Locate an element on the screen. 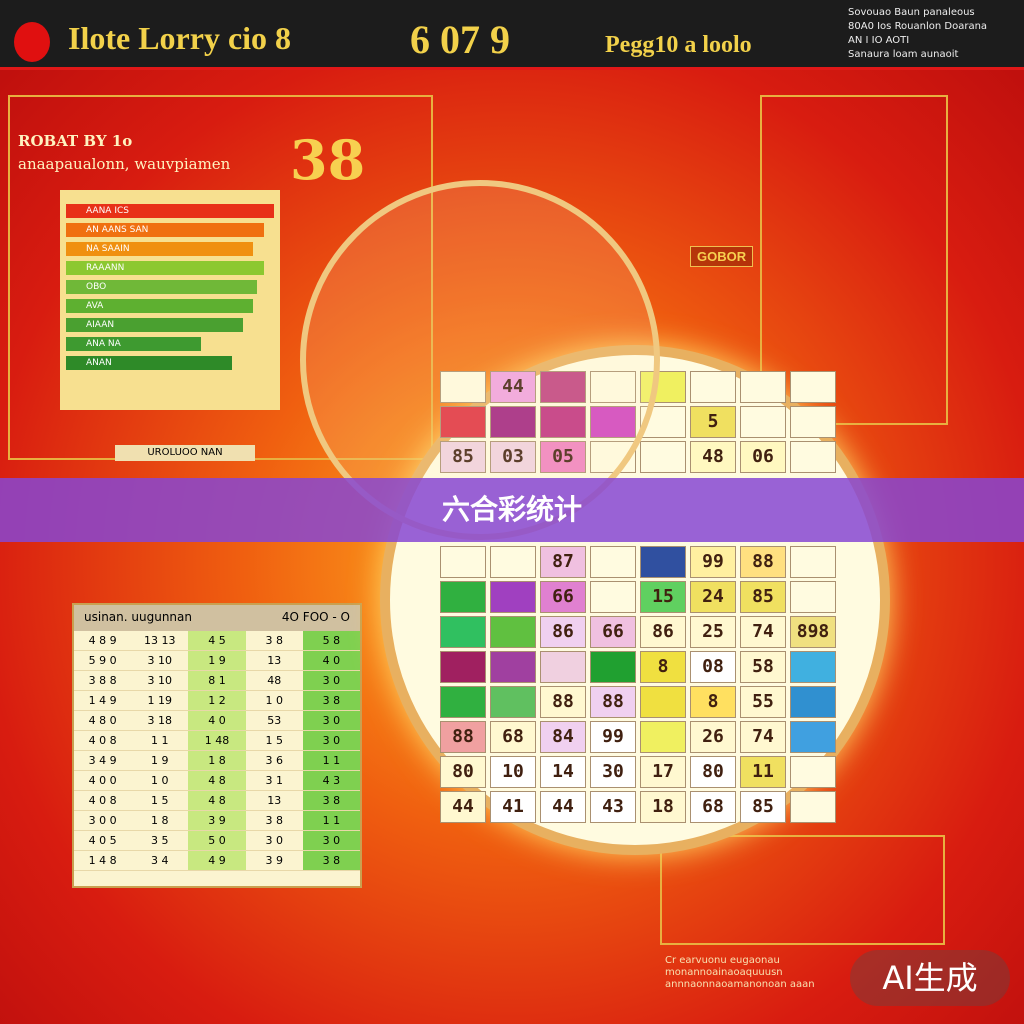 The height and width of the screenshot is (1024, 1024). table-cell: 5 8 is located at coordinates (331, 640).